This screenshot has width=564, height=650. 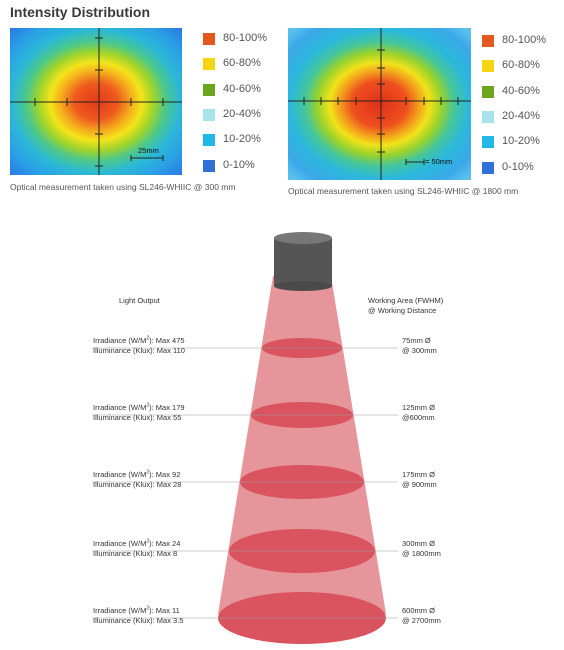 I want to click on page-title: Intensity Distribution, so click(x=80, y=12).